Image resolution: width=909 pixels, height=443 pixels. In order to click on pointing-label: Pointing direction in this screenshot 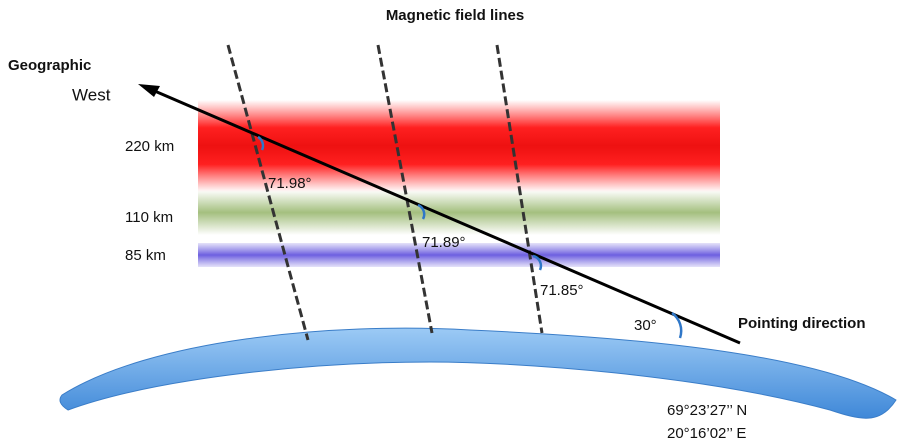, I will do `click(802, 323)`.